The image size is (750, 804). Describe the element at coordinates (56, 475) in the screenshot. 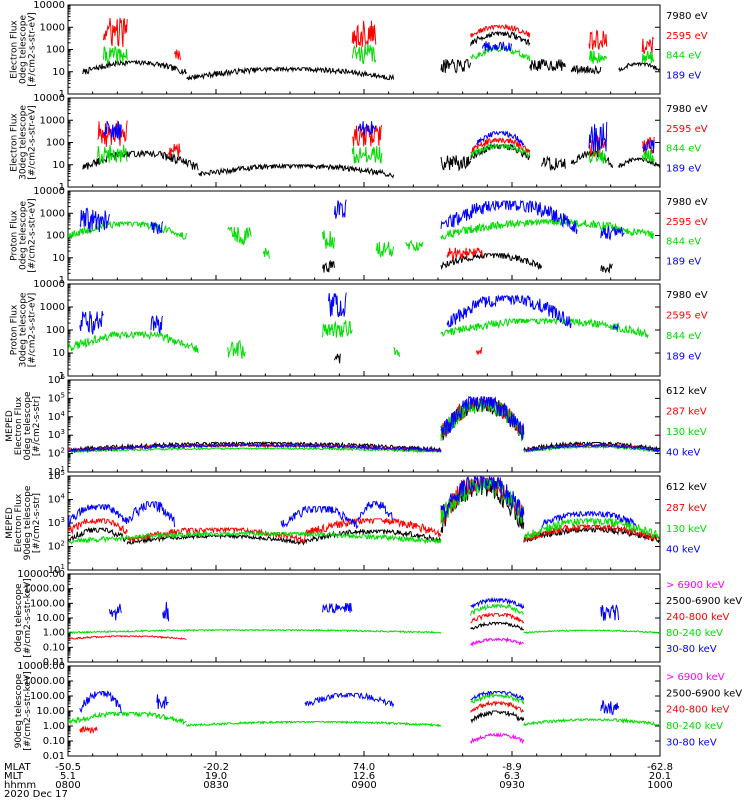

I see `y-tick-label: 10⁵` at that location.